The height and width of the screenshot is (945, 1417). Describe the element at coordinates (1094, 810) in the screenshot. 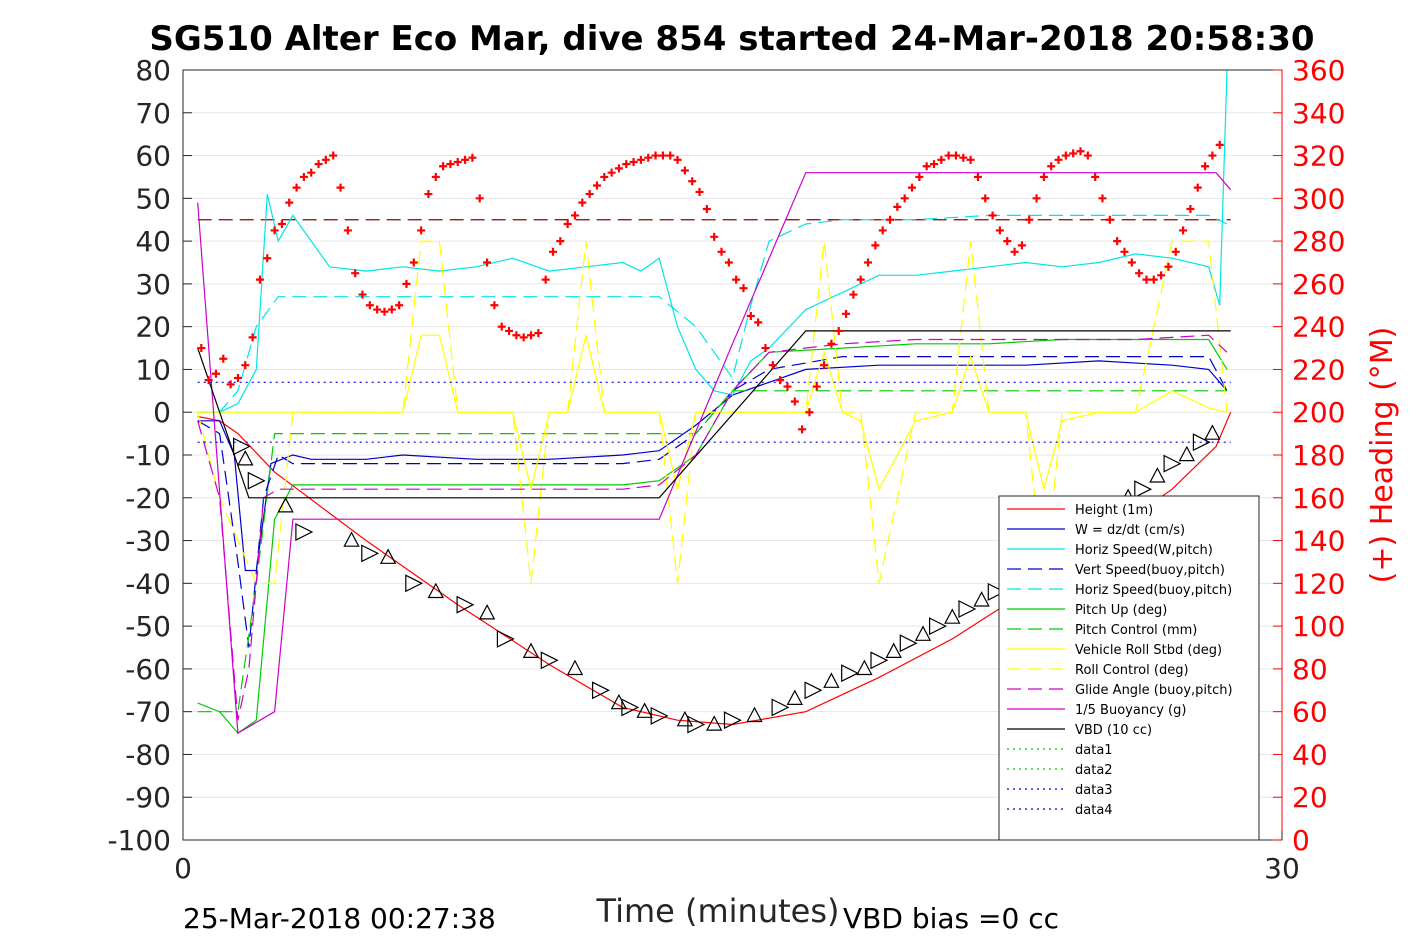

I see `legend-label: data4` at that location.